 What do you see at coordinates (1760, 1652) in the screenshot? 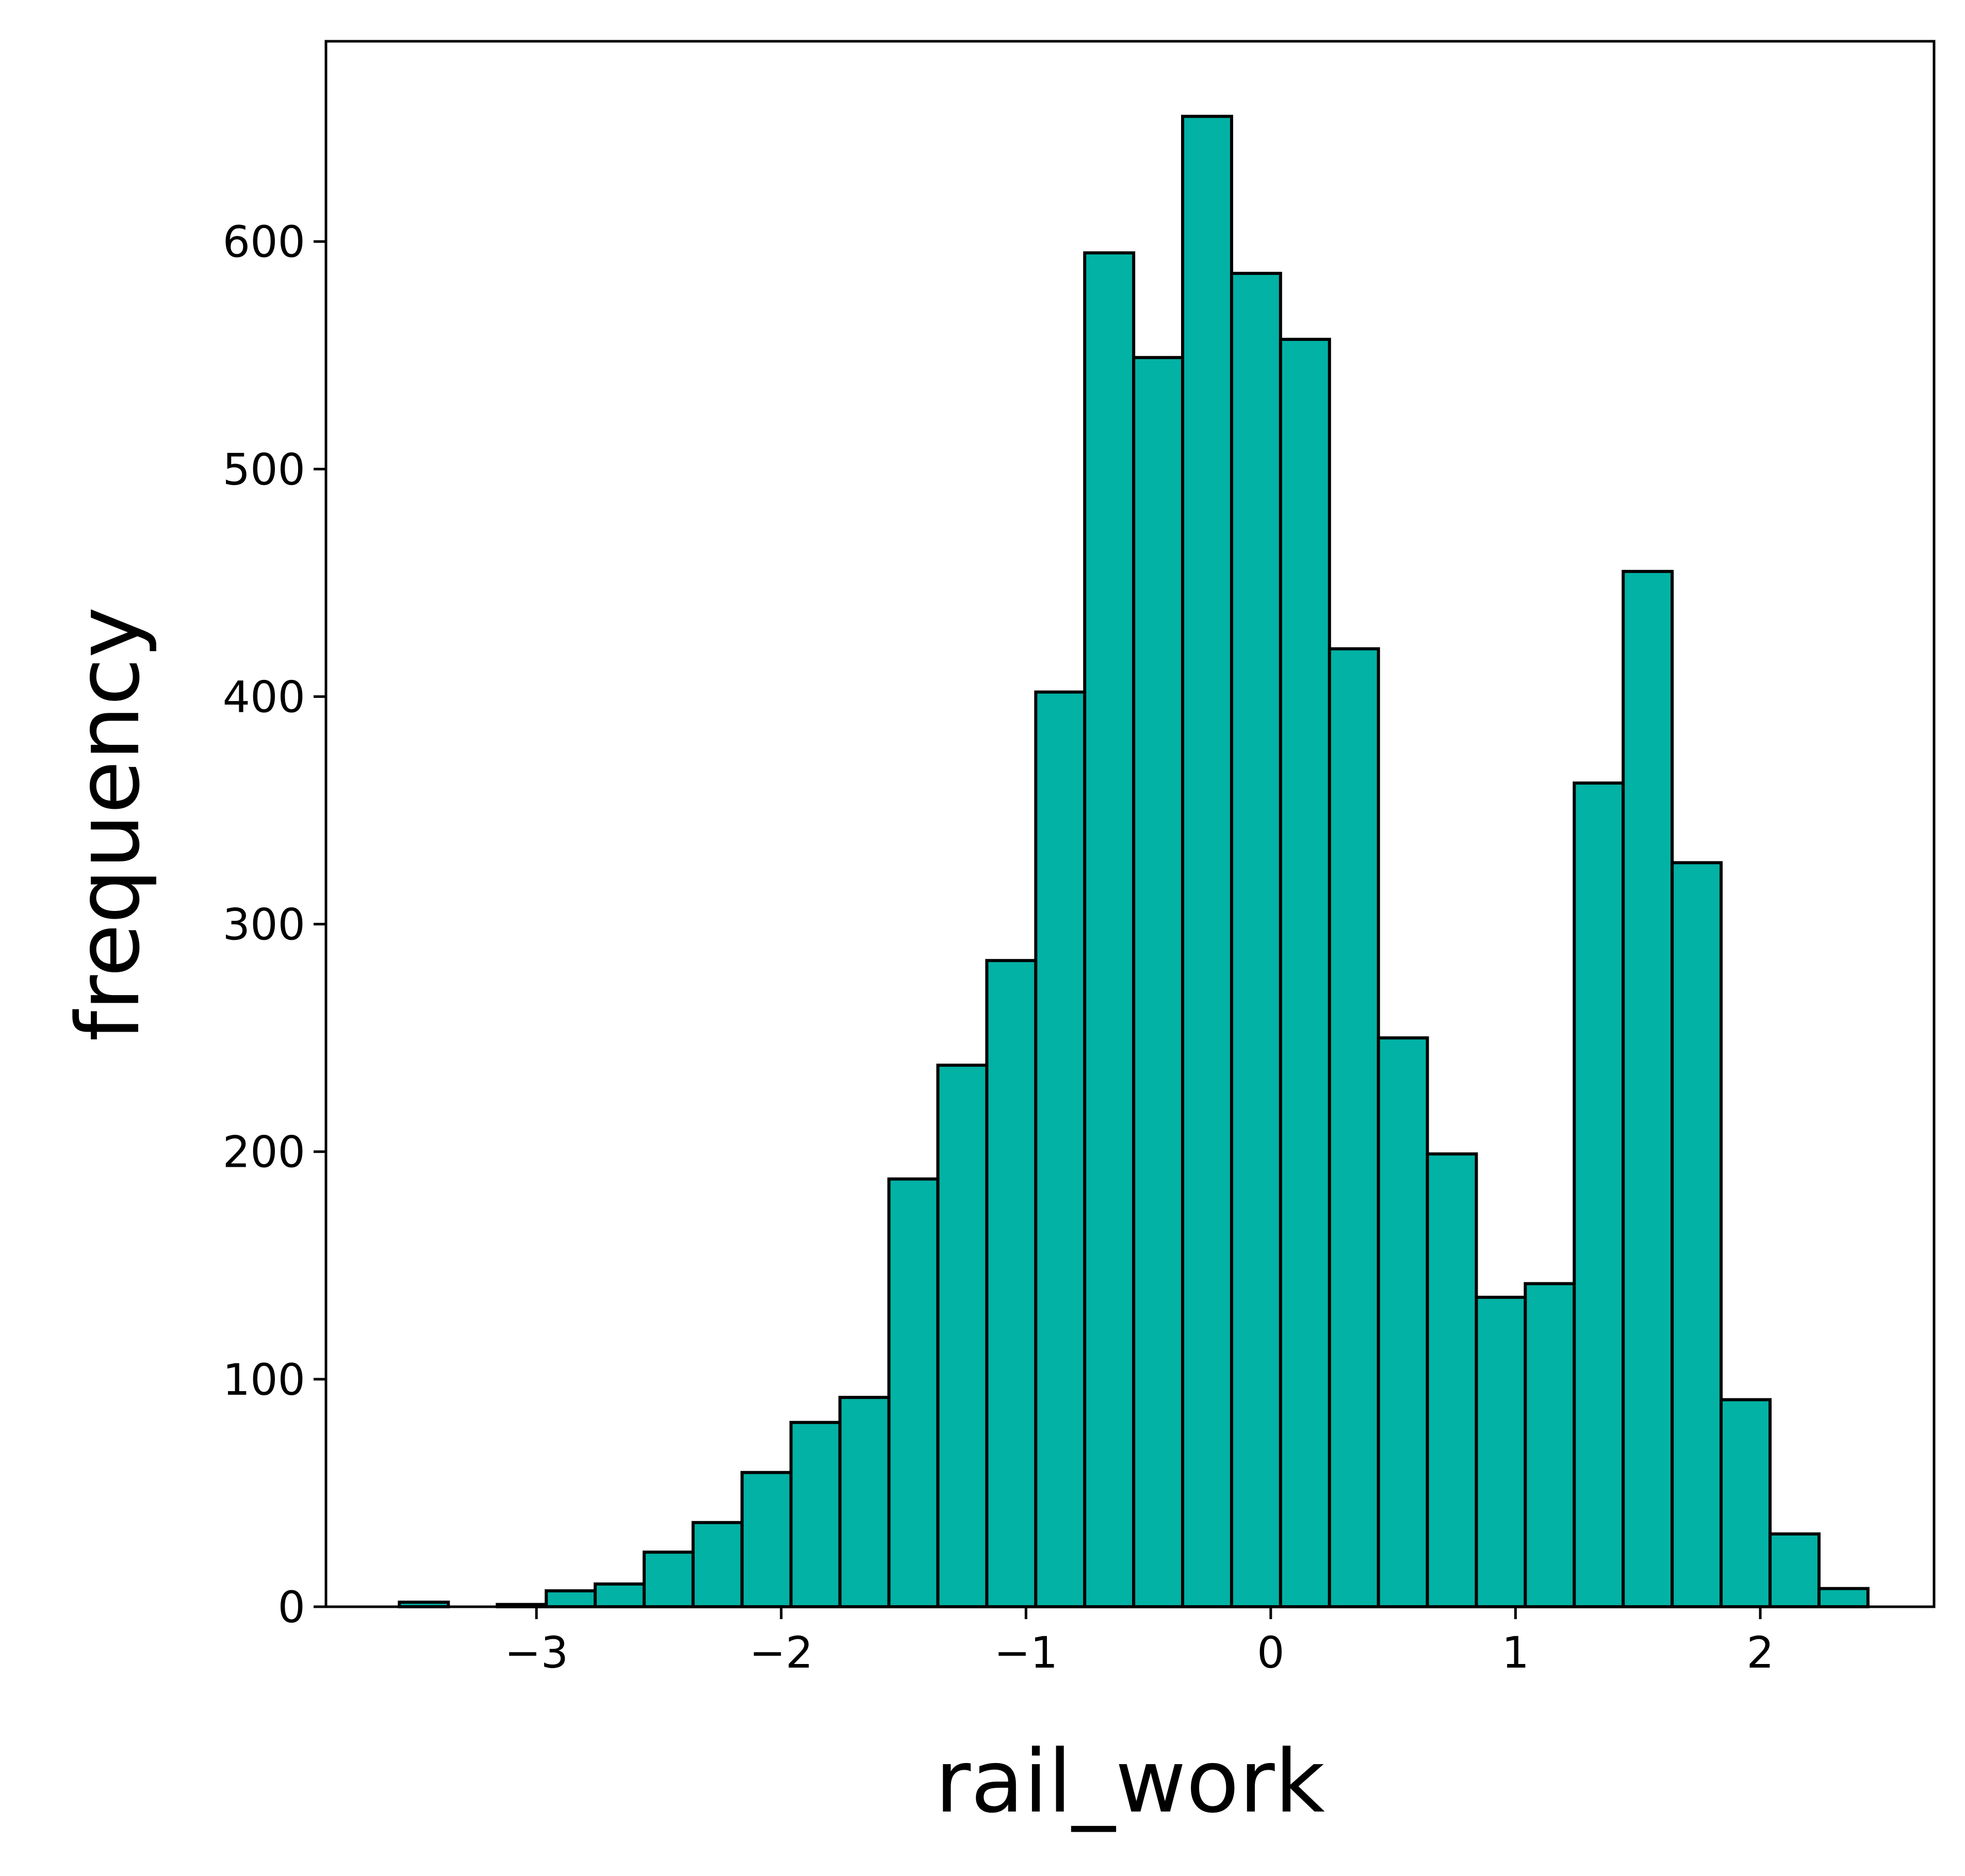
I see `x-tick-label: 2` at bounding box center [1760, 1652].